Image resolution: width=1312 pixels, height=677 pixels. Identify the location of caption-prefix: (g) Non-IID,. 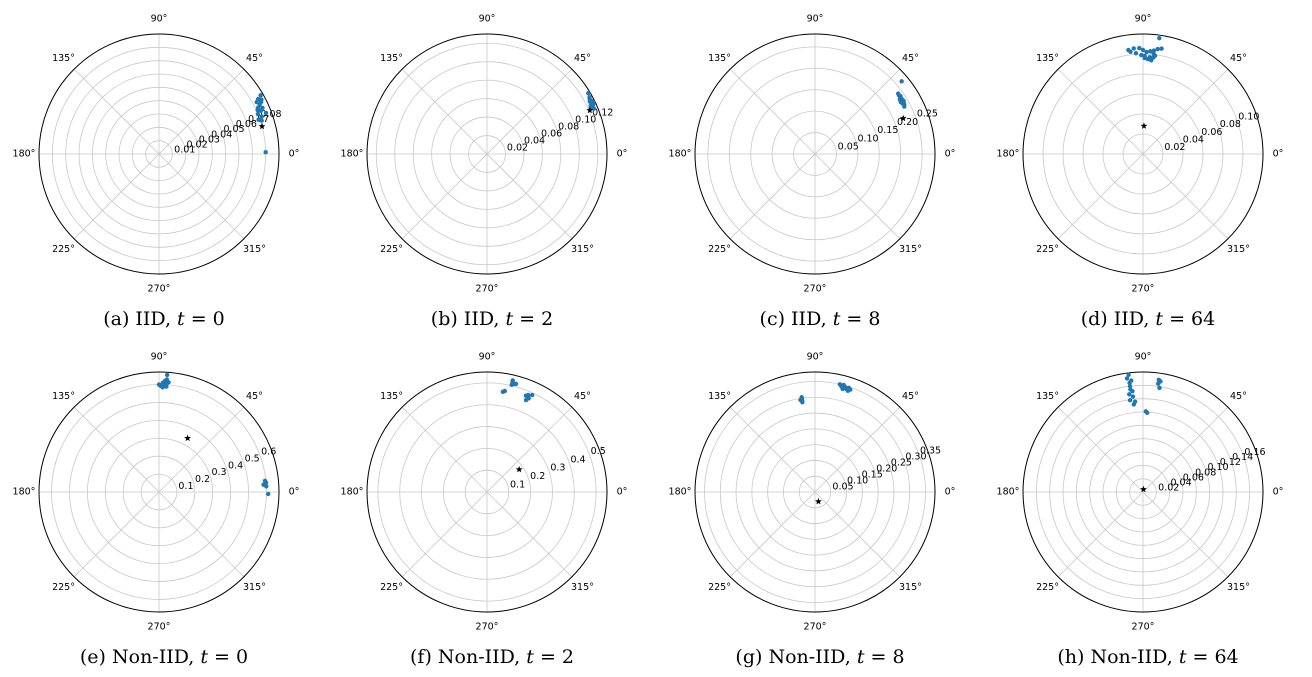
(796, 657).